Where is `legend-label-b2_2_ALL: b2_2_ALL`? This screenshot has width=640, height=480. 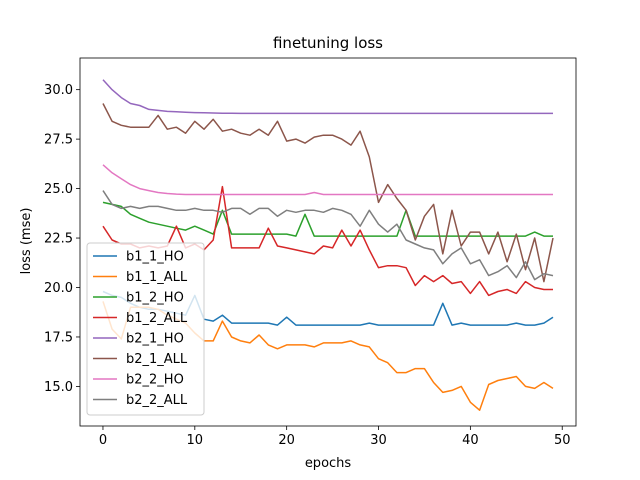 legend-label-b2_2_ALL: b2_2_ALL is located at coordinates (157, 400).